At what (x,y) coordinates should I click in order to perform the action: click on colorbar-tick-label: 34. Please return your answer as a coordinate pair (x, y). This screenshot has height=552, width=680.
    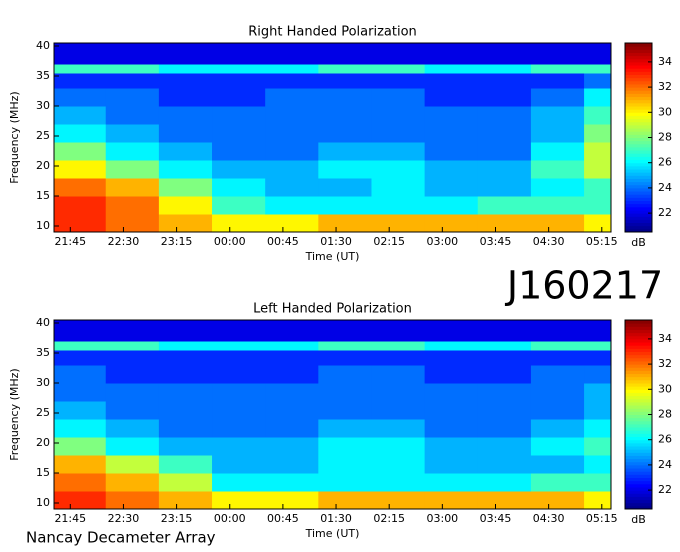
    Looking at the image, I should click on (665, 61).